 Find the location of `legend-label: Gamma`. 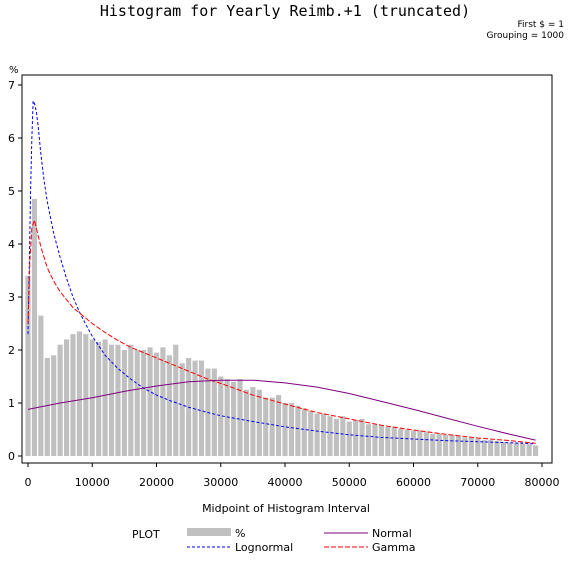

legend-label: Gamma is located at coordinates (393, 547).